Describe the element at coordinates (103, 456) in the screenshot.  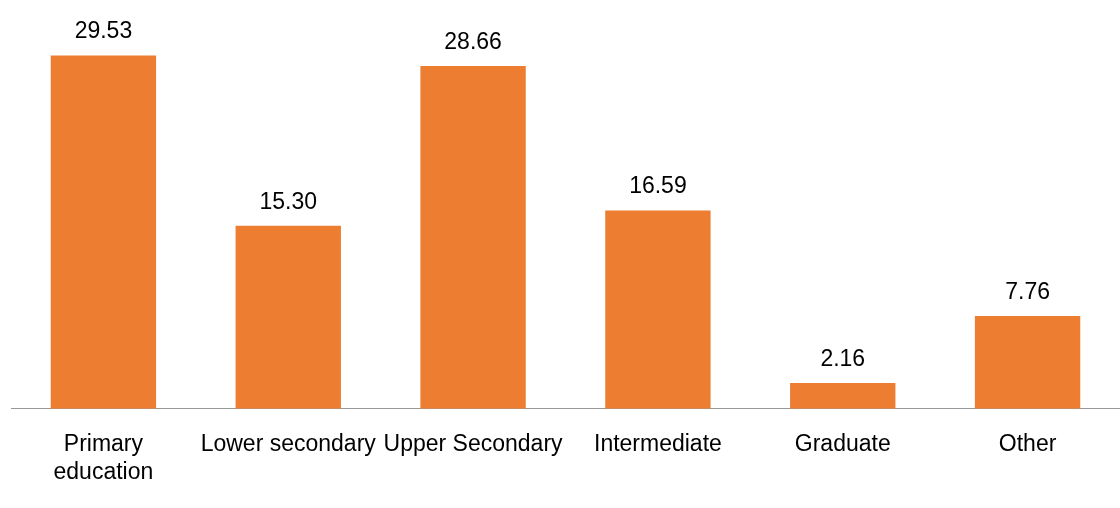
I see `x-tick-label: Primary education` at that location.